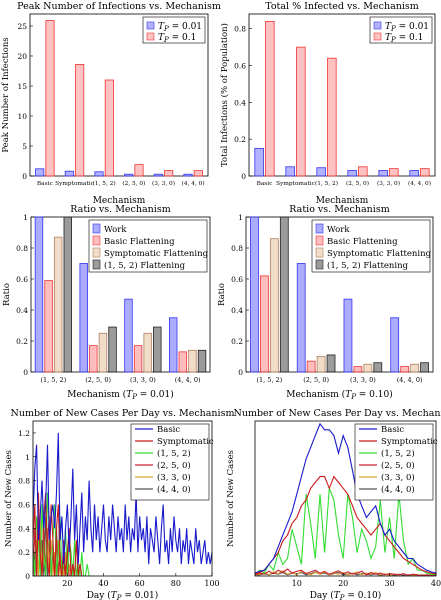  I want to click on y-tick-label: 20, so click(22, 56).